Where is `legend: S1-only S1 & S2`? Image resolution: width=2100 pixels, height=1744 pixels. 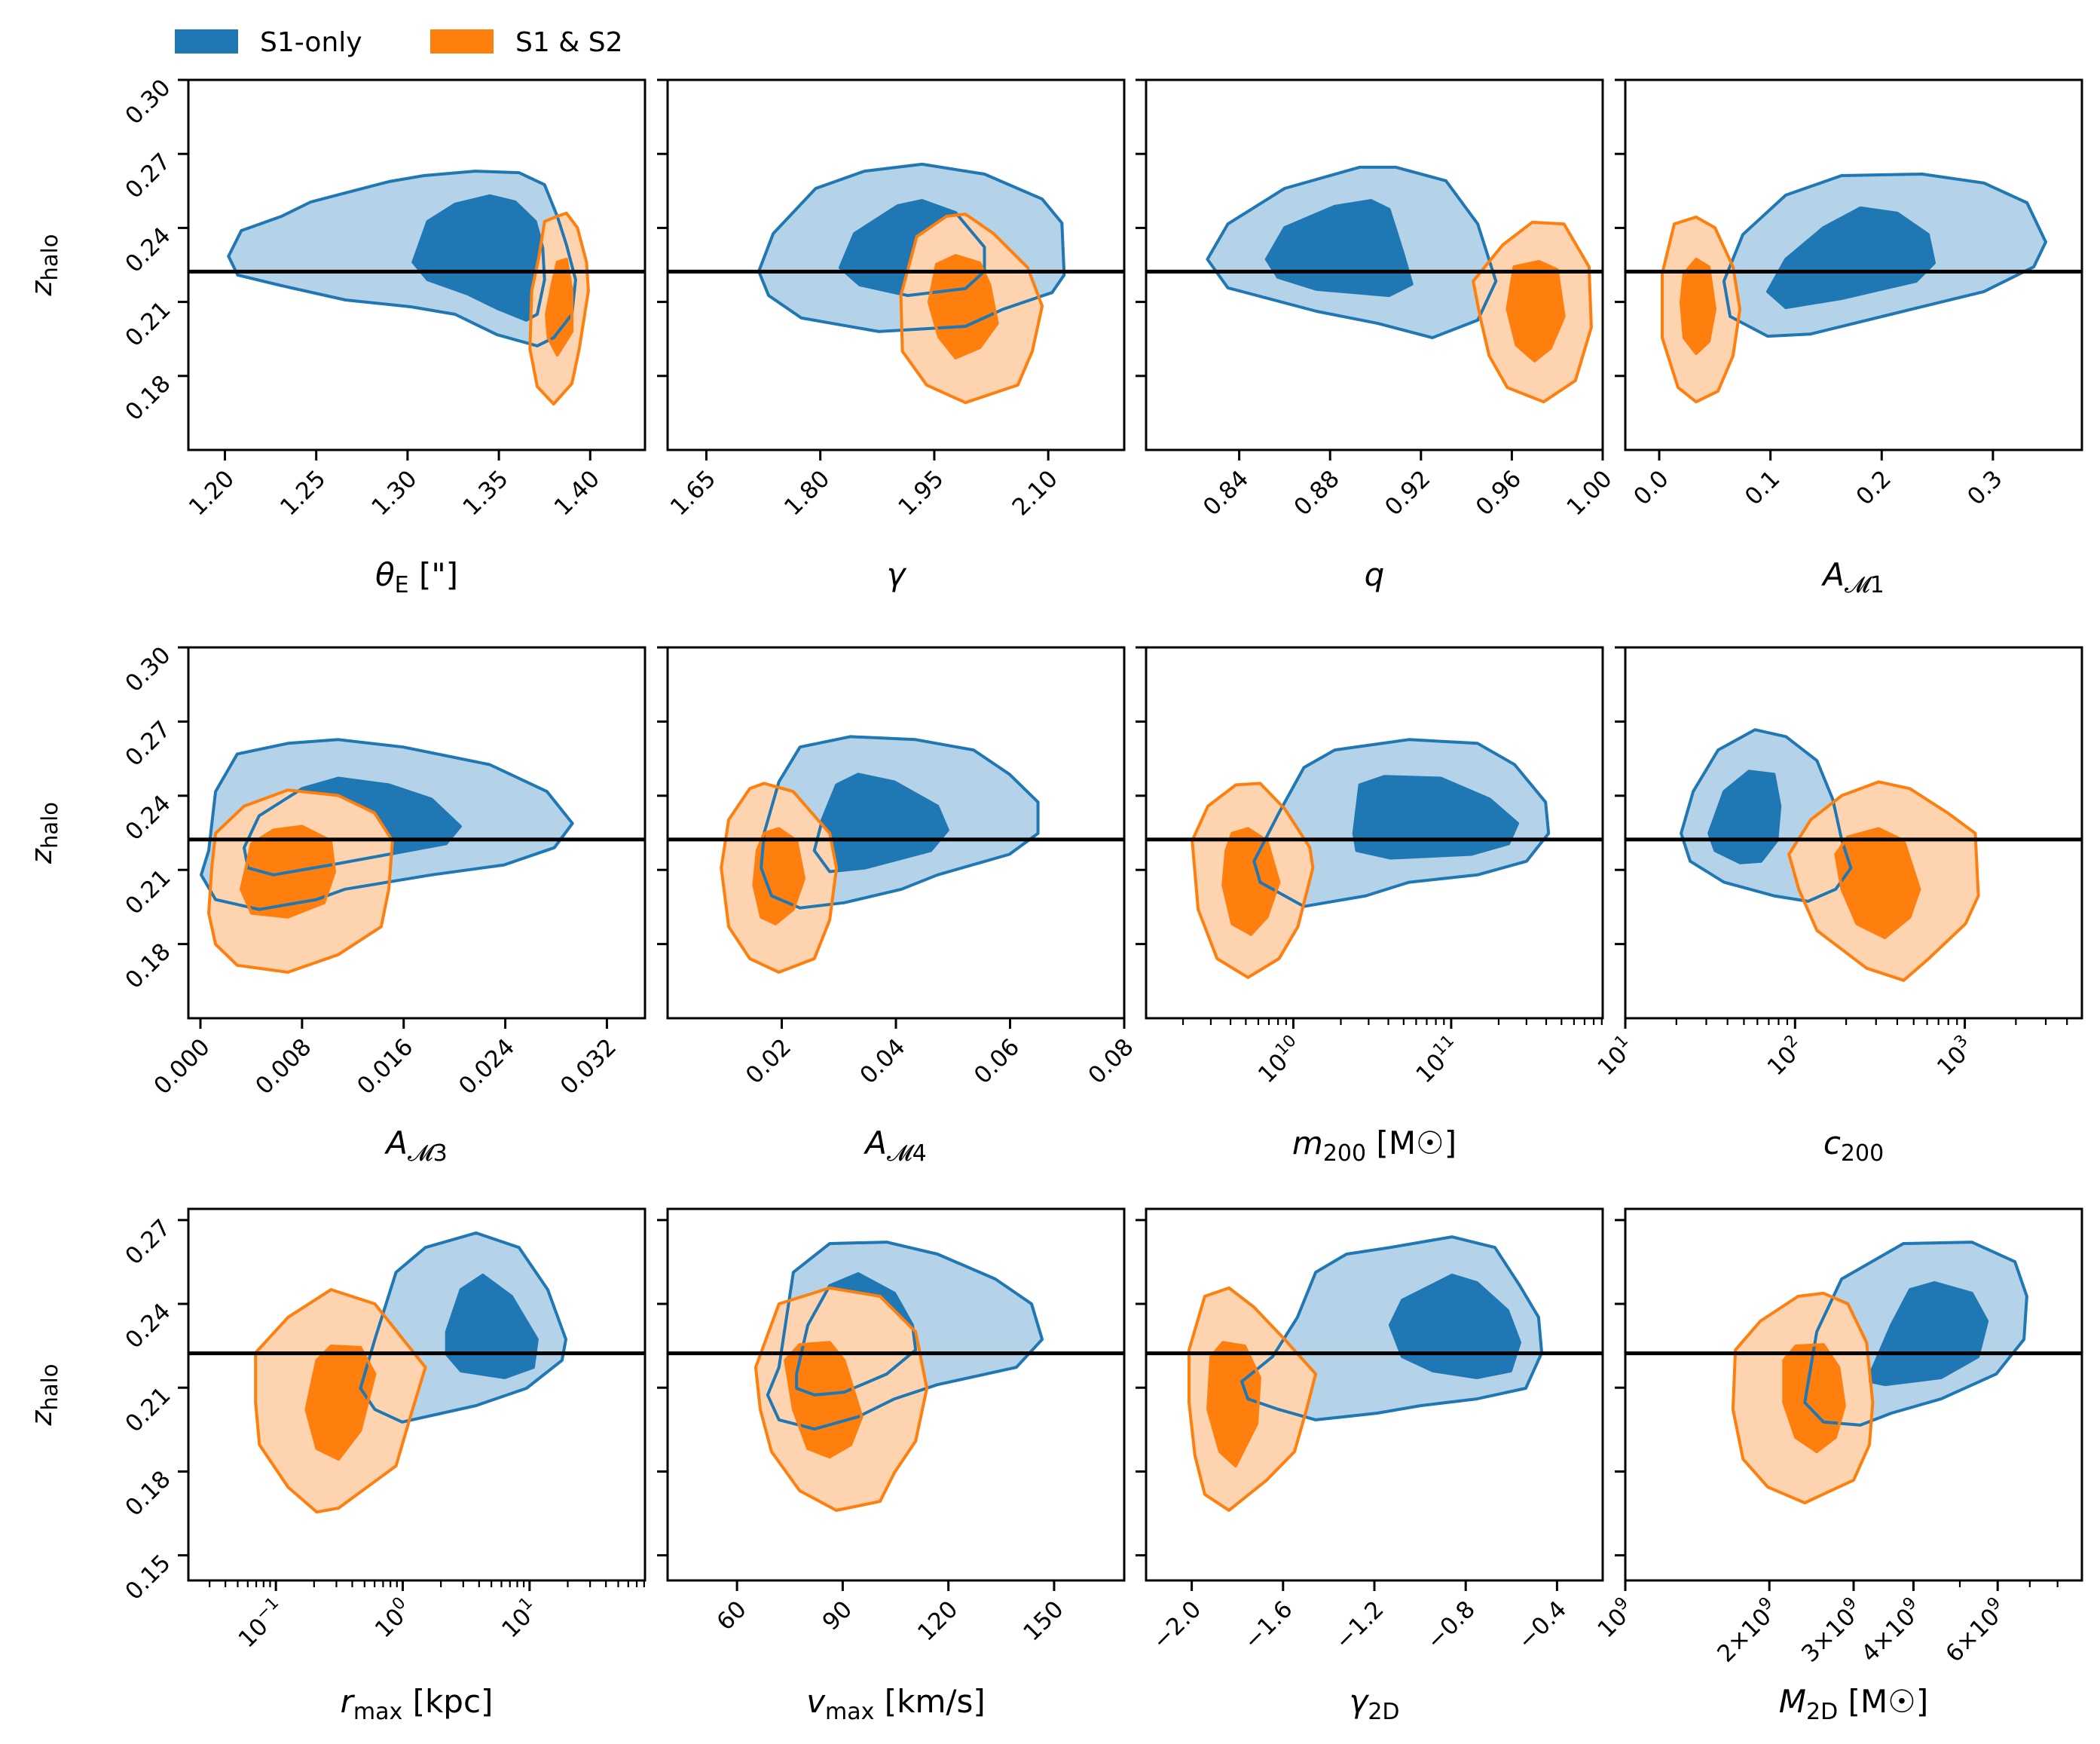 legend: S1-only S1 & S2 is located at coordinates (398, 42).